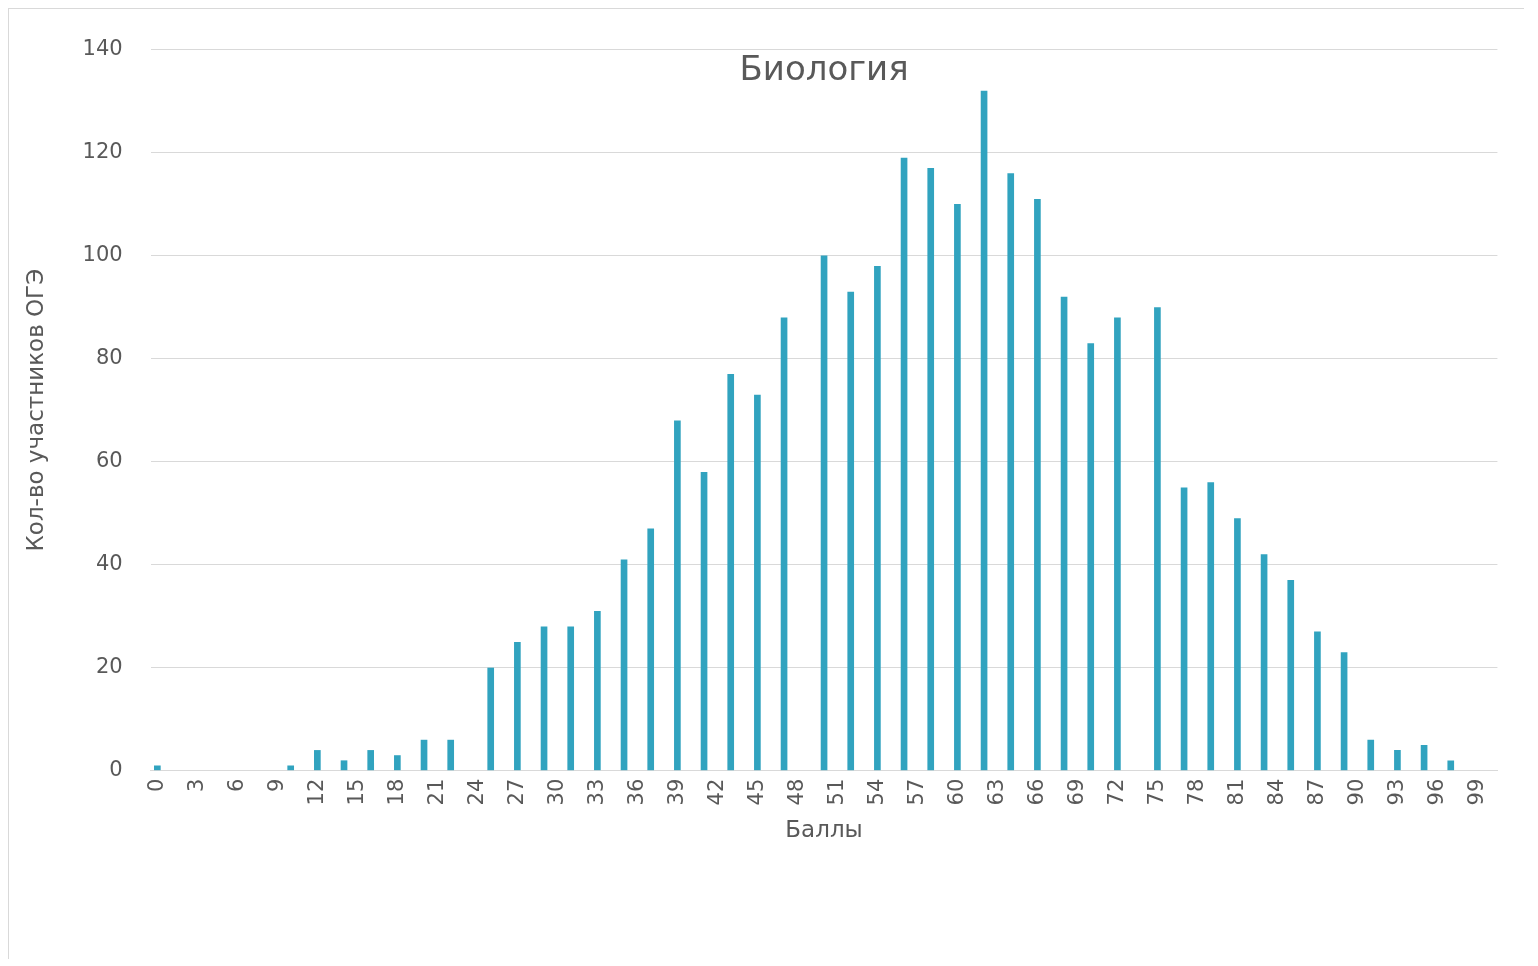 This screenshot has height=966, width=1538. What do you see at coordinates (109, 460) in the screenshot?
I see `y-tick-label: 60` at bounding box center [109, 460].